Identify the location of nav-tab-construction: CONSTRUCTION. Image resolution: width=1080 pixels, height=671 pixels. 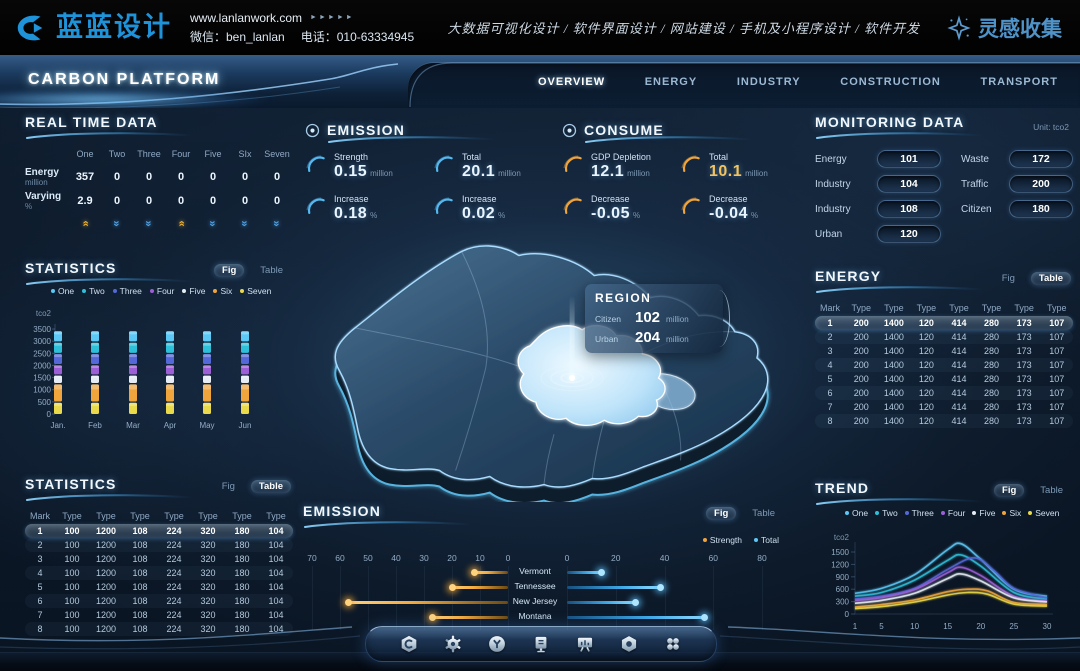
(890, 81).